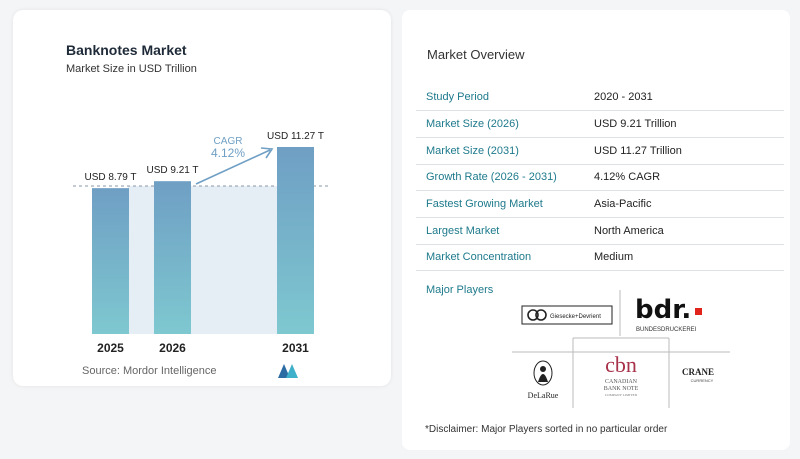 The height and width of the screenshot is (459, 800). I want to click on bar-2026, so click(172, 257).